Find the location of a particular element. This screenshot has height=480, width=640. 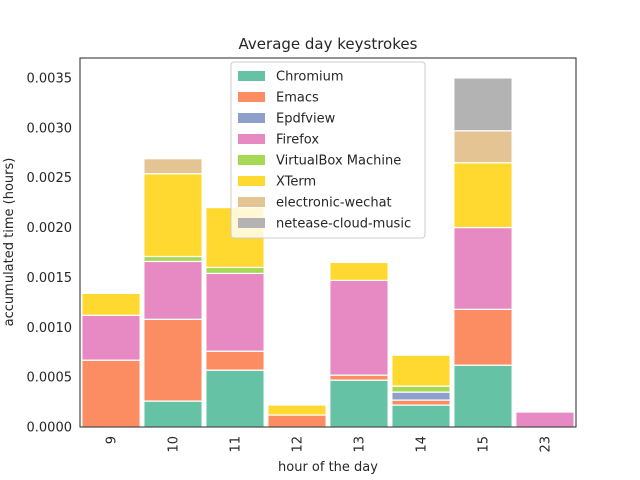

y-tick-label: 0.0015 is located at coordinates (50, 278).